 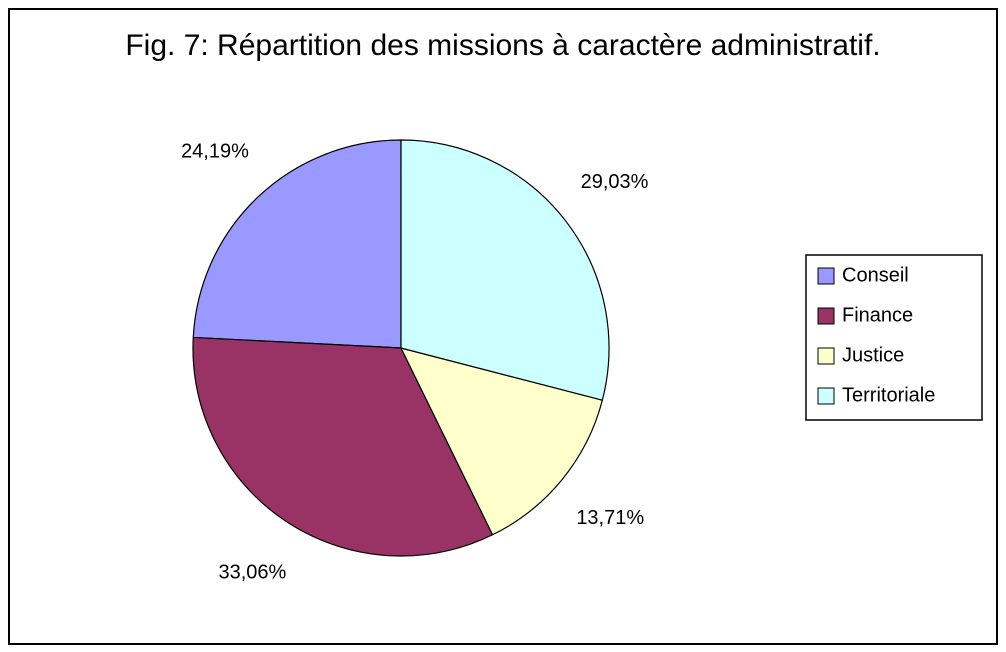 What do you see at coordinates (888, 395) in the screenshot?
I see `legend-label: Territoriale` at bounding box center [888, 395].